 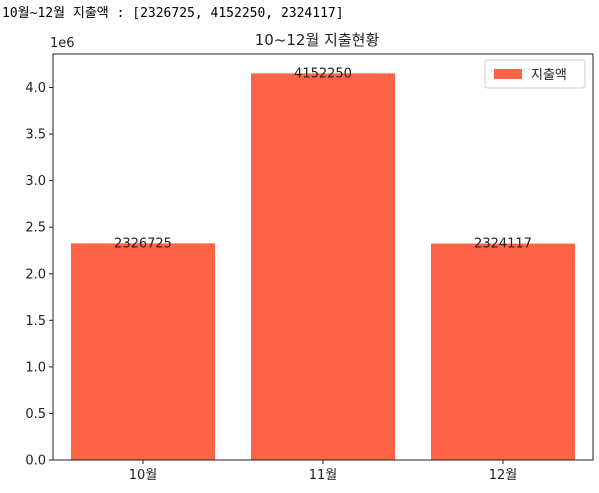 What do you see at coordinates (503, 475) in the screenshot?
I see `x-tick-label-3: 12월` at bounding box center [503, 475].